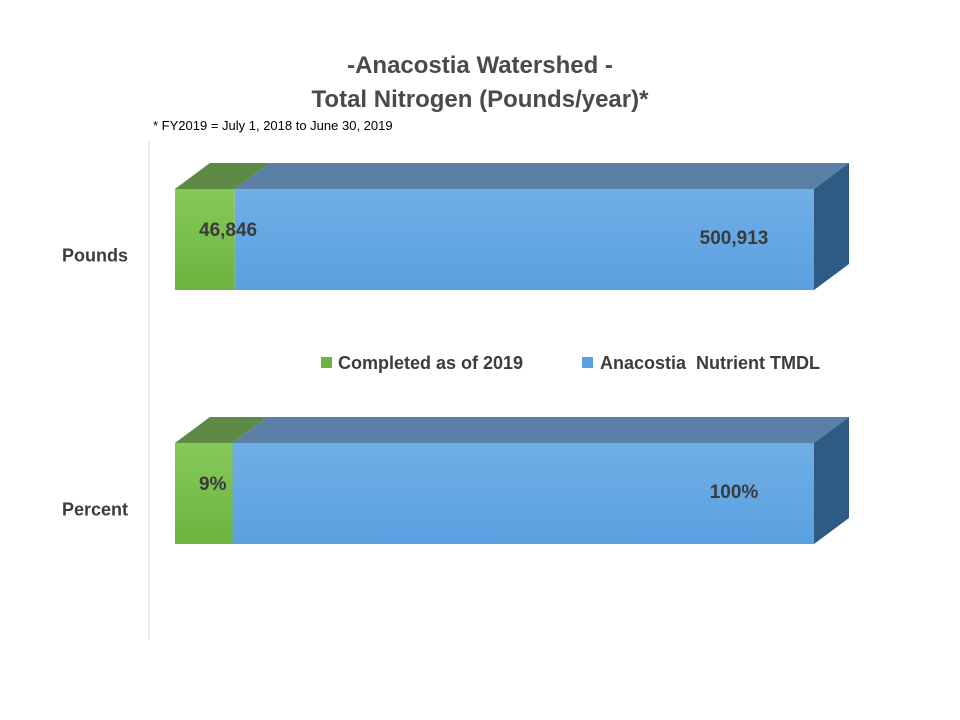 This screenshot has width=960, height=720. I want to click on chart-title-line-2: Total Nitrogen (Pounds/year)*, so click(480, 99).